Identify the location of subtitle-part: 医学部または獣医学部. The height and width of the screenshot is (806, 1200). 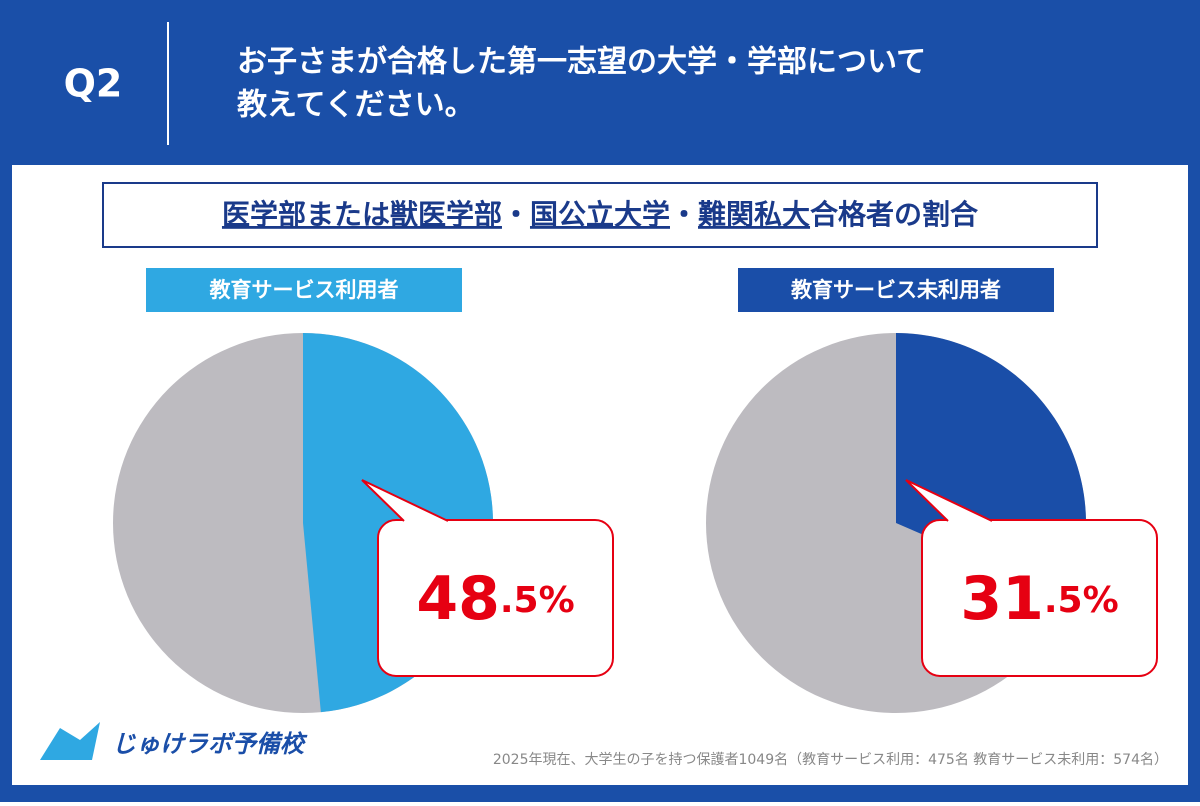
(362, 214).